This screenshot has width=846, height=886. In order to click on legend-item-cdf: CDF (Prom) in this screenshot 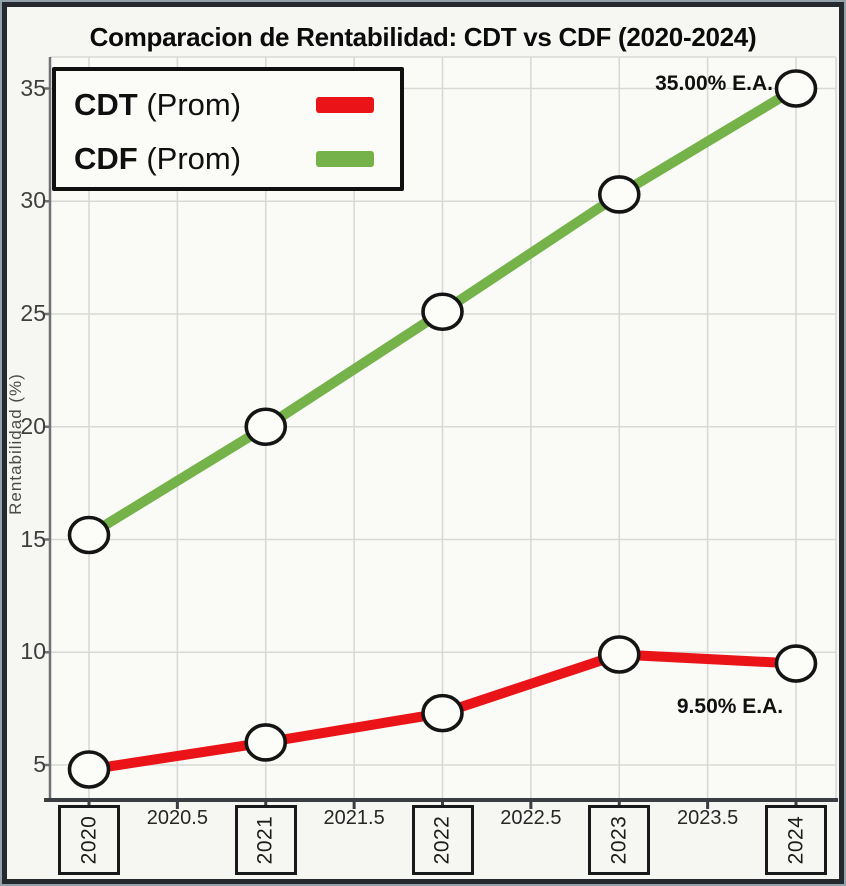, I will do `click(224, 159)`.